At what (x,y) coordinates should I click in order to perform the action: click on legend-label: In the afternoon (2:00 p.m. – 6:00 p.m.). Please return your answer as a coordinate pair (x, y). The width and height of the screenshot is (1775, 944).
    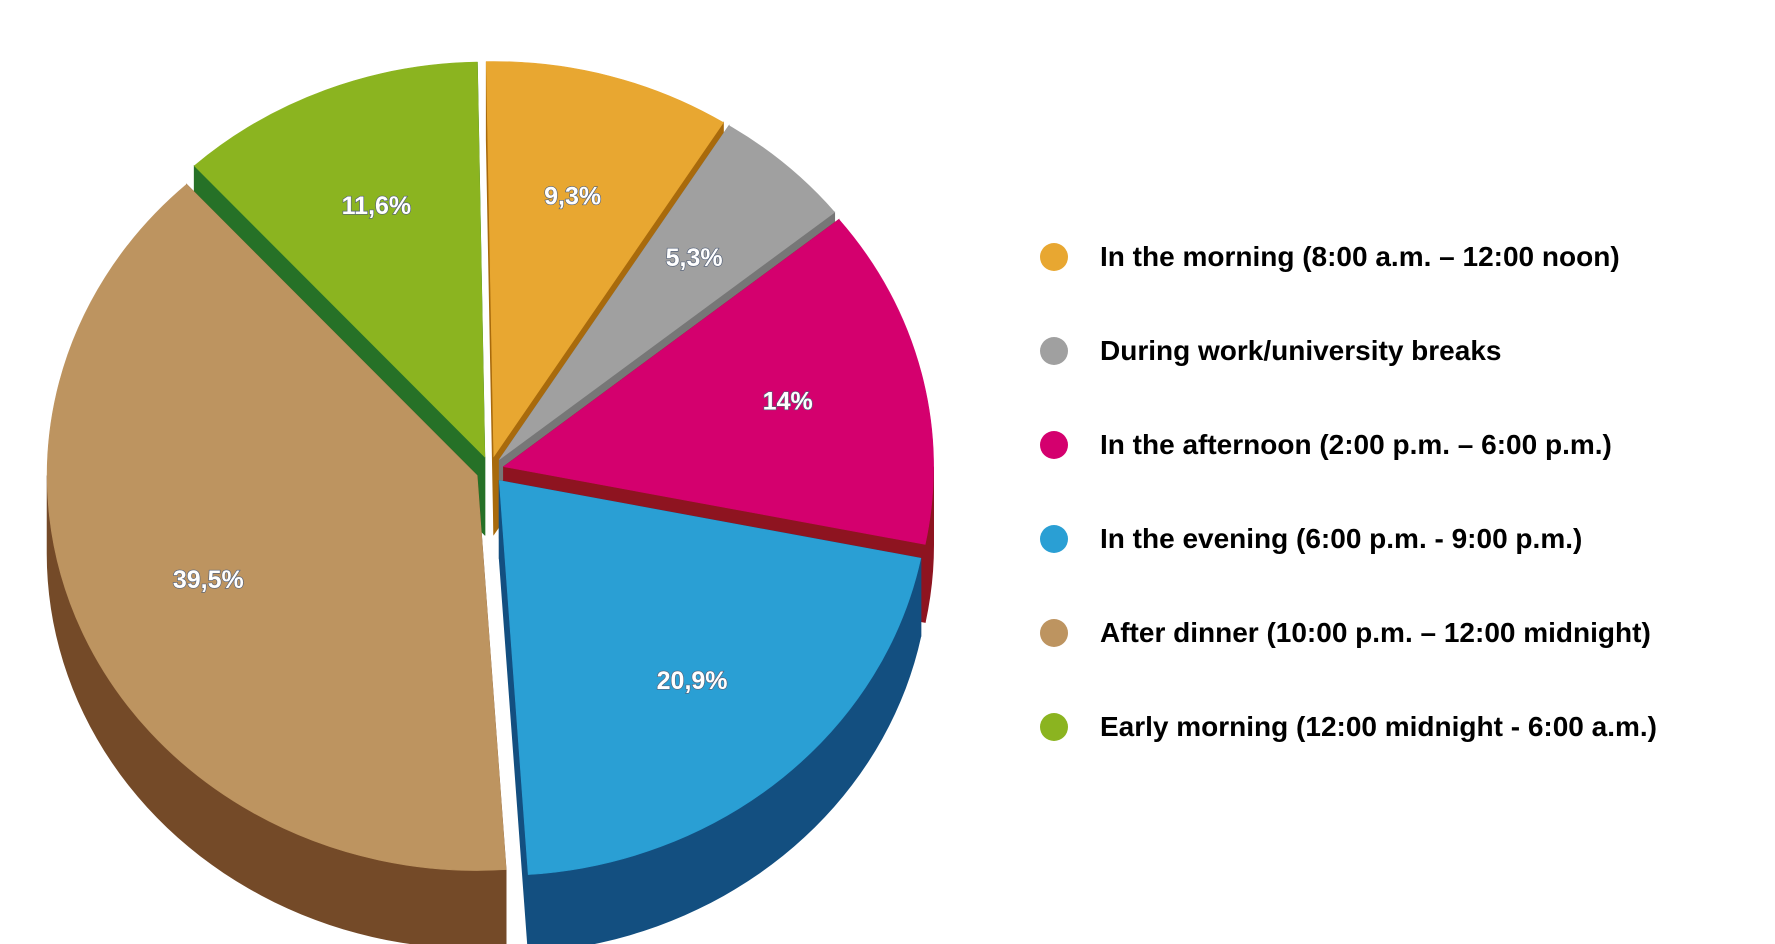
    Looking at the image, I should click on (1356, 444).